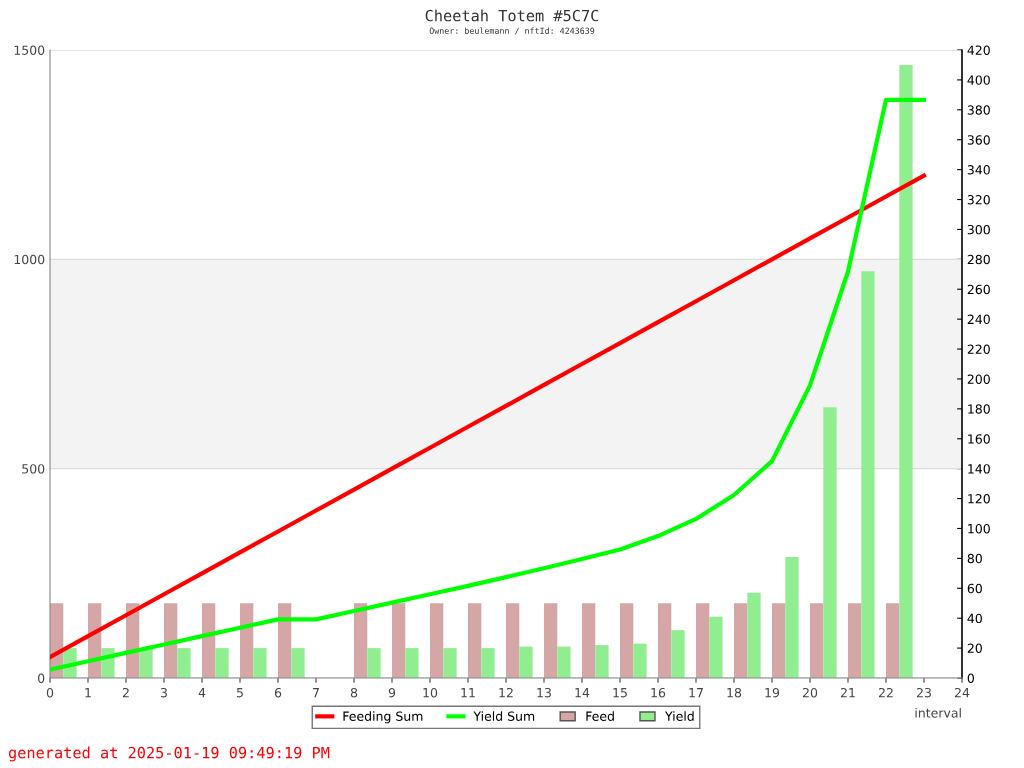 The width and height of the screenshot is (1024, 768). Describe the element at coordinates (978, 379) in the screenshot. I see `y2-tick-label: 200` at that location.